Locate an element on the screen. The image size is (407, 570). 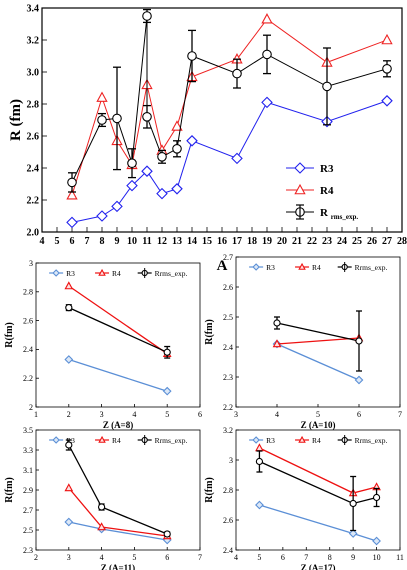
y-axis-label: R (fm) is located at coordinates (16, 120).